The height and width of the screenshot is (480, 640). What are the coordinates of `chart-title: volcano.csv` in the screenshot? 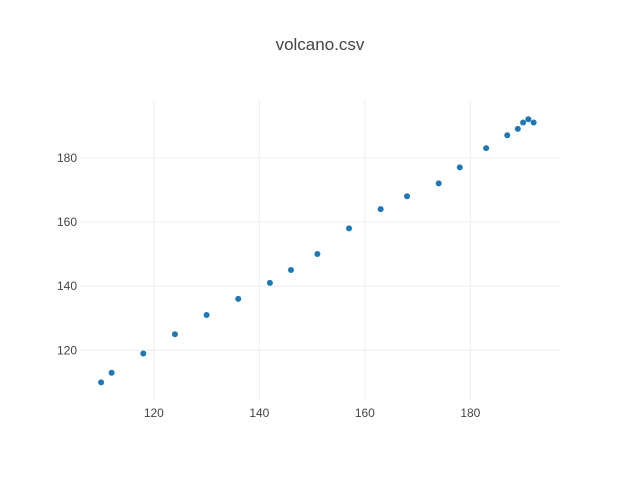 It's located at (320, 44).